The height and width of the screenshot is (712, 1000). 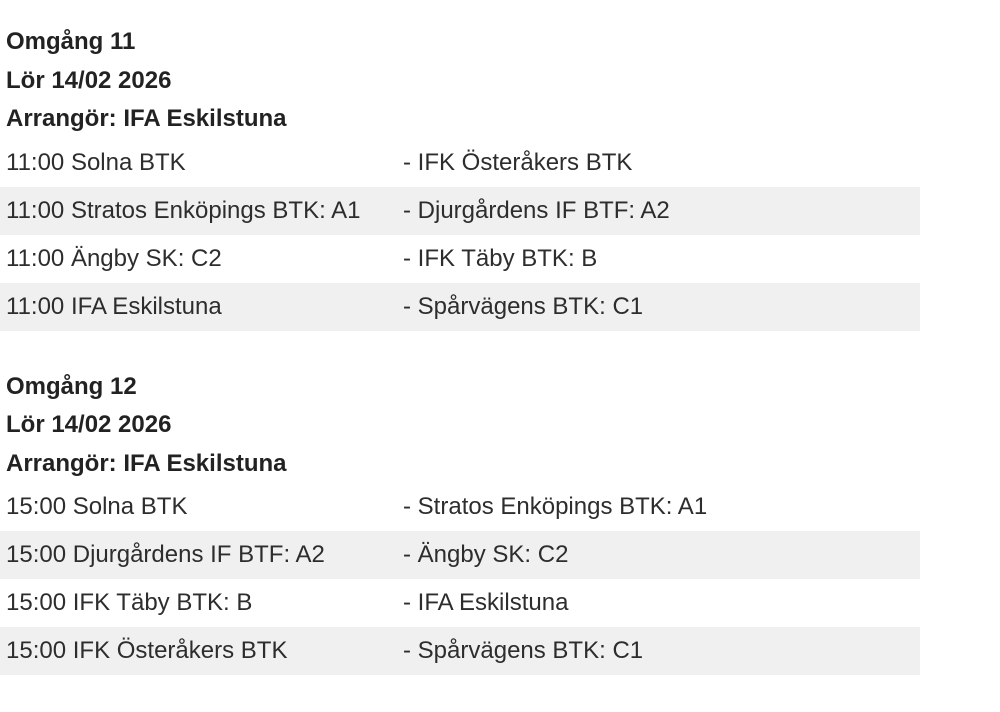 I want to click on home-team: Ängby SK: C2, so click(x=146, y=258).